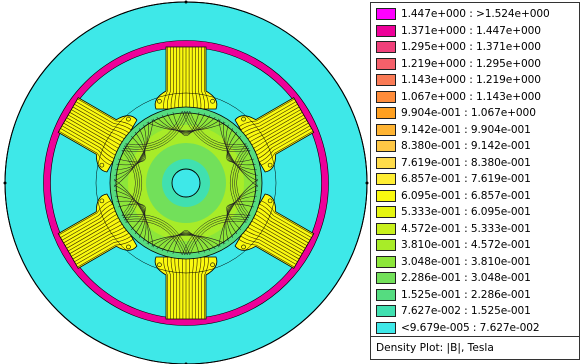  What do you see at coordinates (475, 347) in the screenshot?
I see `legend-caption: Density Plot: |B|, Tesla` at bounding box center [475, 347].